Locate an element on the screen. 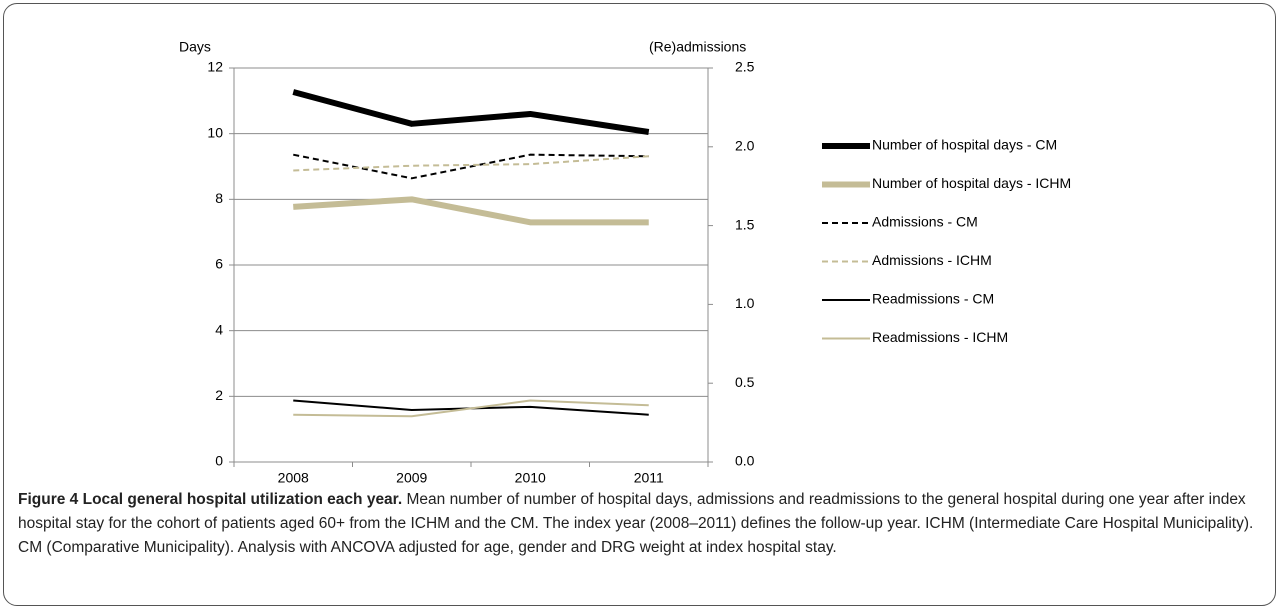 The width and height of the screenshot is (1281, 611). y2-tick-label: 1.0 is located at coordinates (745, 303).